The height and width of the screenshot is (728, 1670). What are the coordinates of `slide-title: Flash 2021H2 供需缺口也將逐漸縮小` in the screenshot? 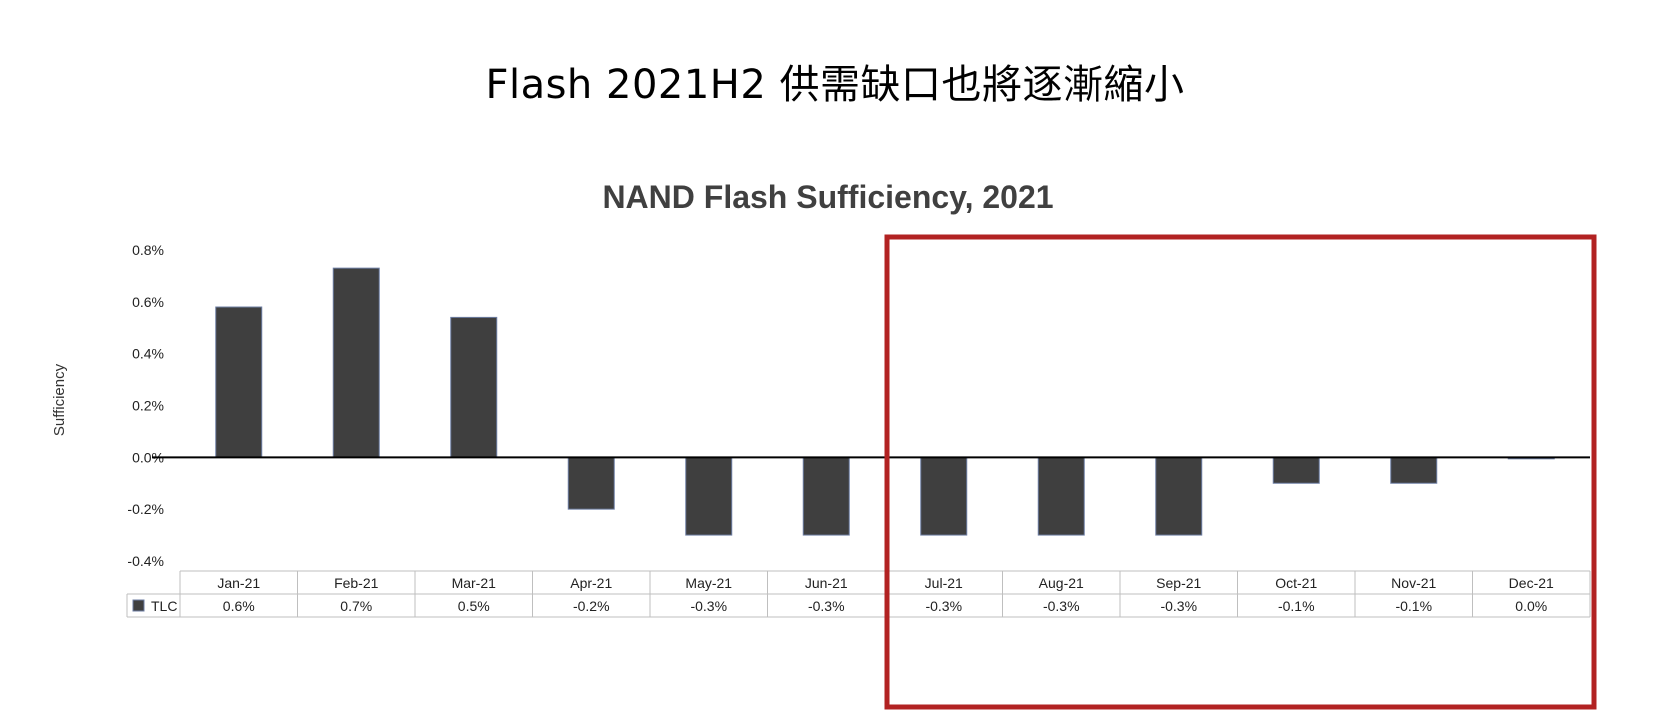 It's located at (835, 85).